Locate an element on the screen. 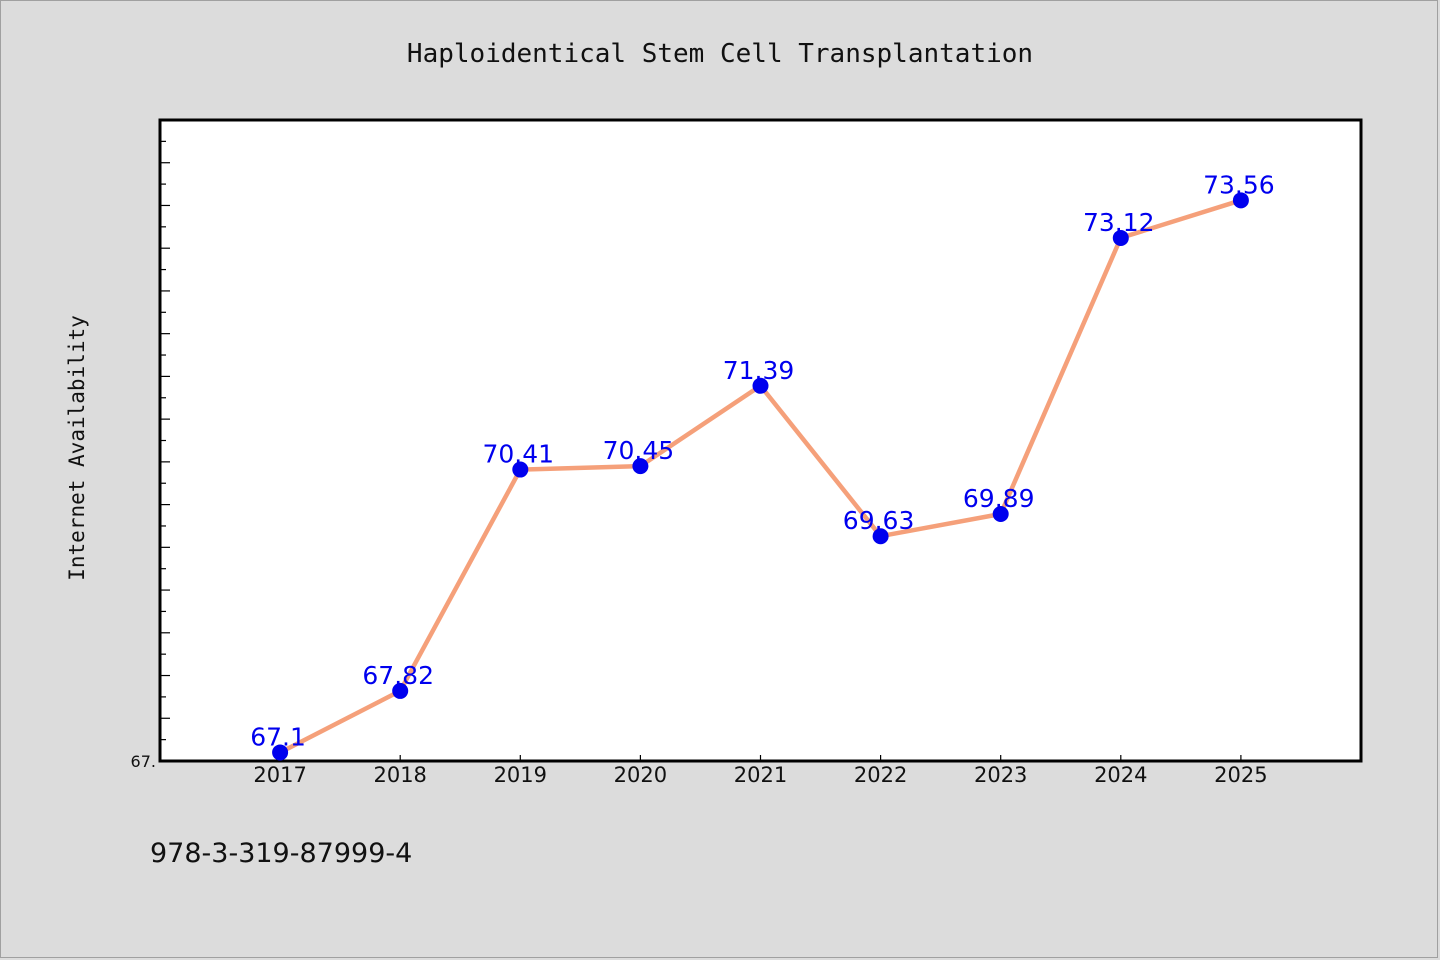  isbn-text: 978-3-319-87999-4 is located at coordinates (281, 853).